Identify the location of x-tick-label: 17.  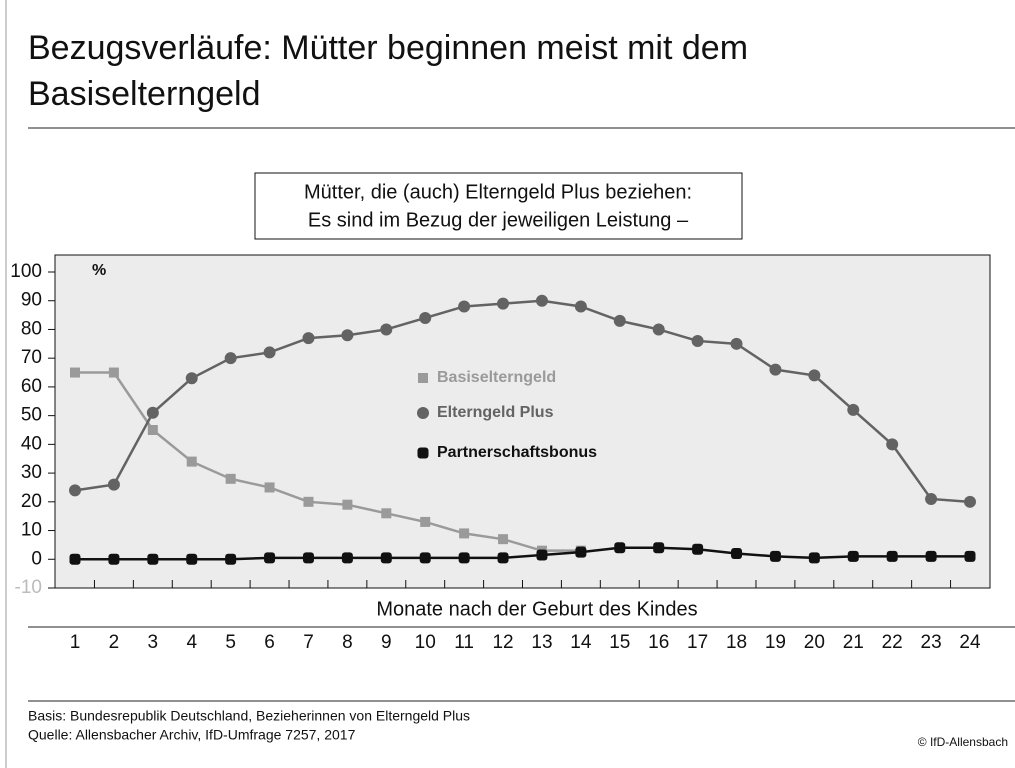
(697, 642).